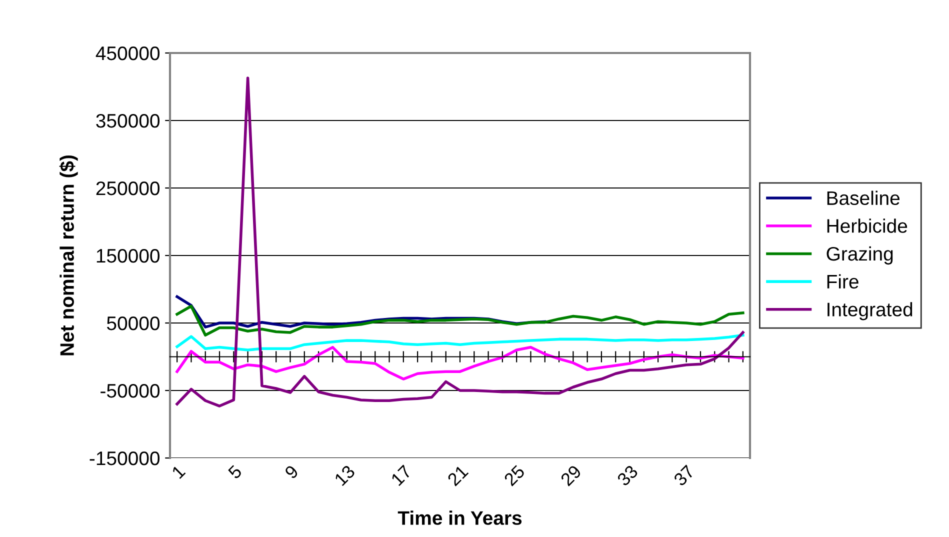 The image size is (949, 537). I want to click on y-tick-label: 250000, so click(128, 188).